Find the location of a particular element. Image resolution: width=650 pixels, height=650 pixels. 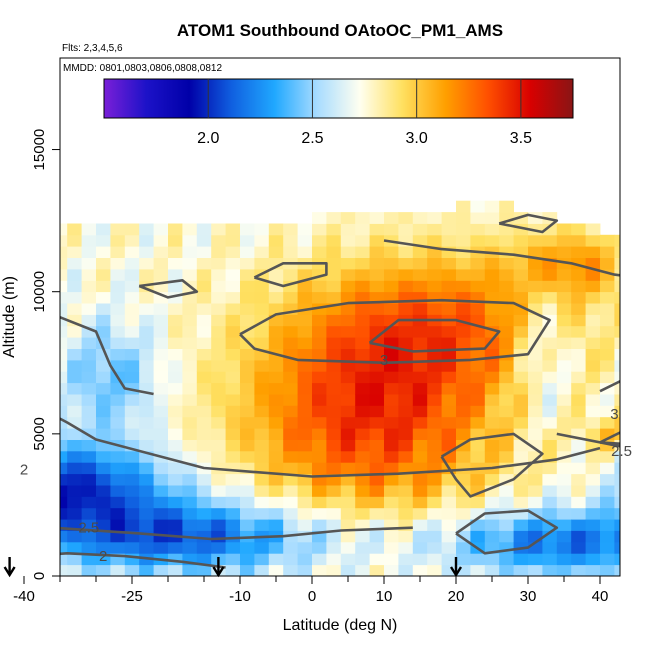

x-tick-label: 30 is located at coordinates (528, 596).